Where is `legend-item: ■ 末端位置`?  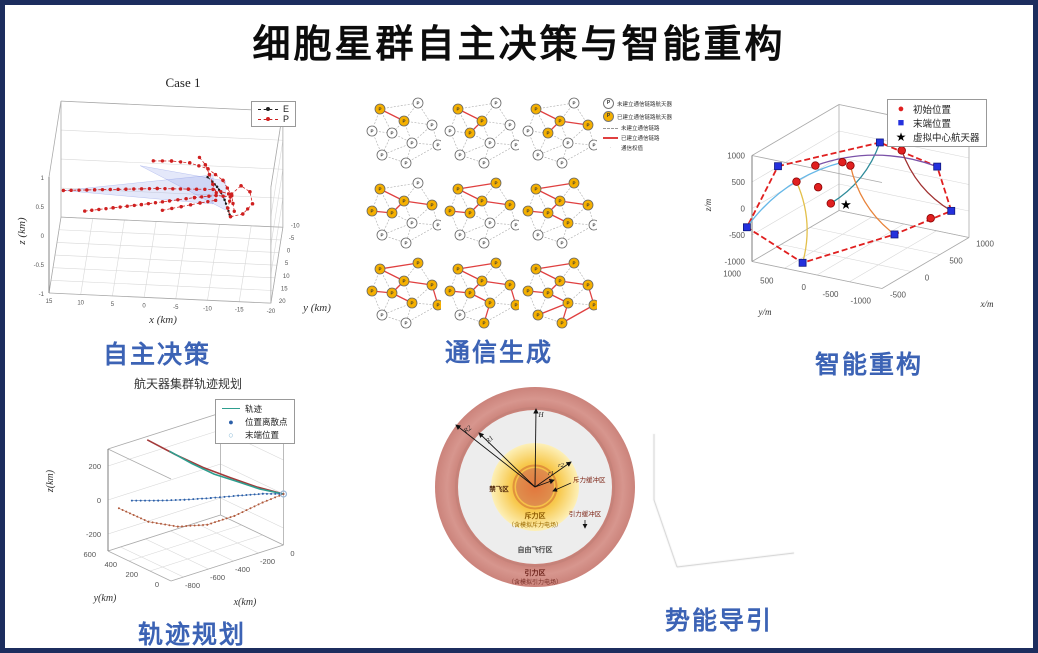
legend-item: ■ 末端位置 is located at coordinates (937, 123).